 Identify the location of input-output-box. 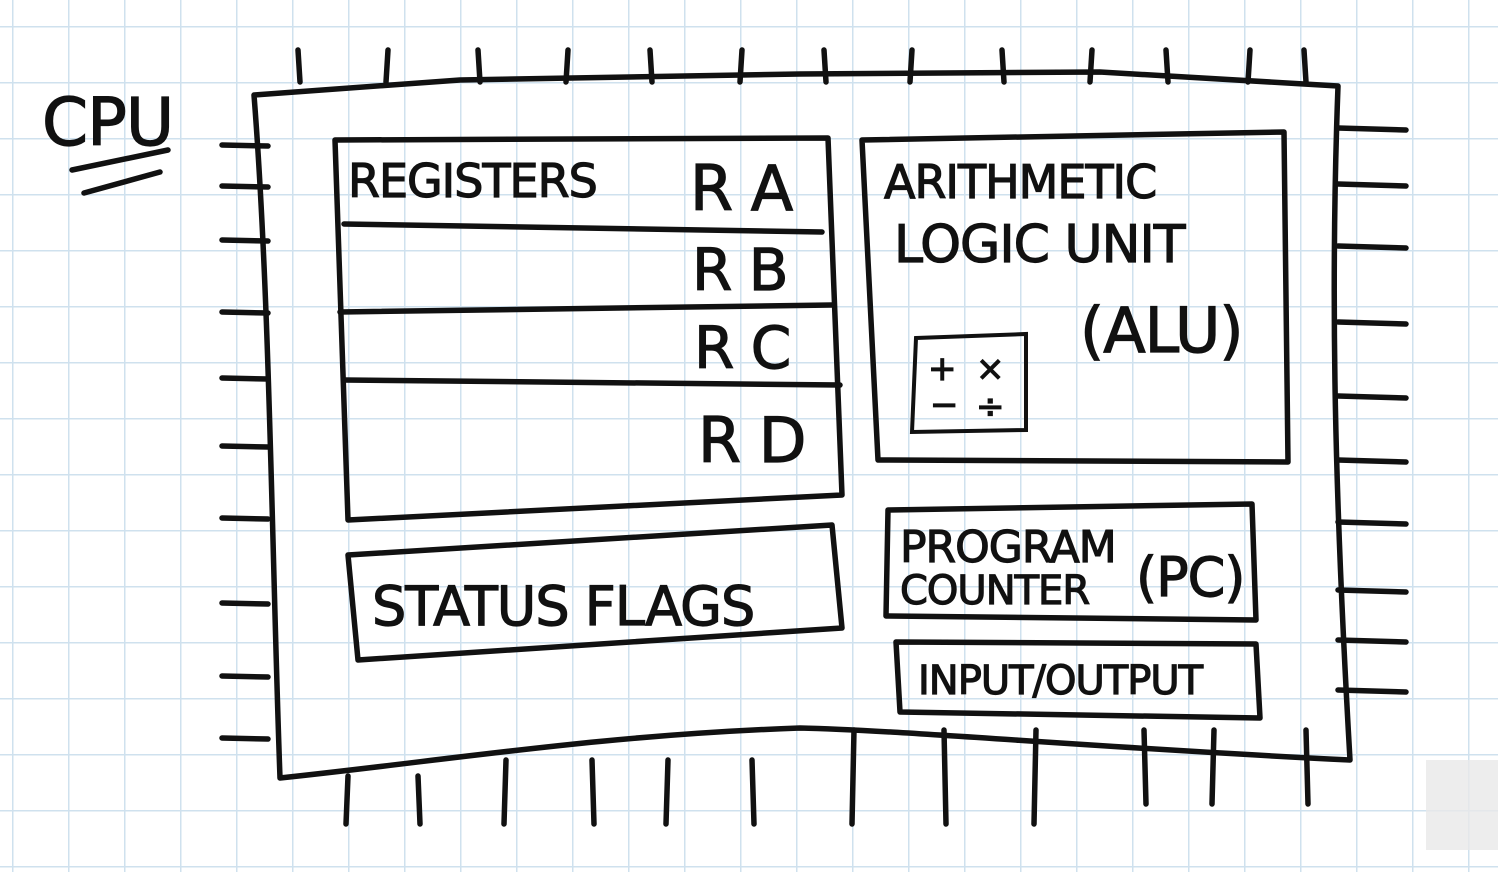
(1078, 680).